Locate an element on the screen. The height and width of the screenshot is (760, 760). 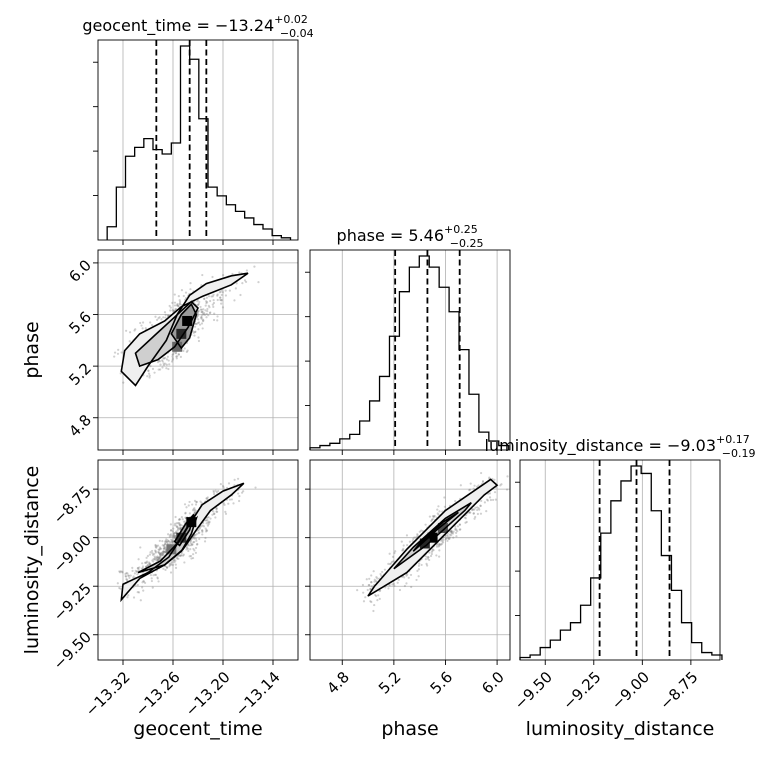
histogram-geocent_time is located at coordinates (199, 142).